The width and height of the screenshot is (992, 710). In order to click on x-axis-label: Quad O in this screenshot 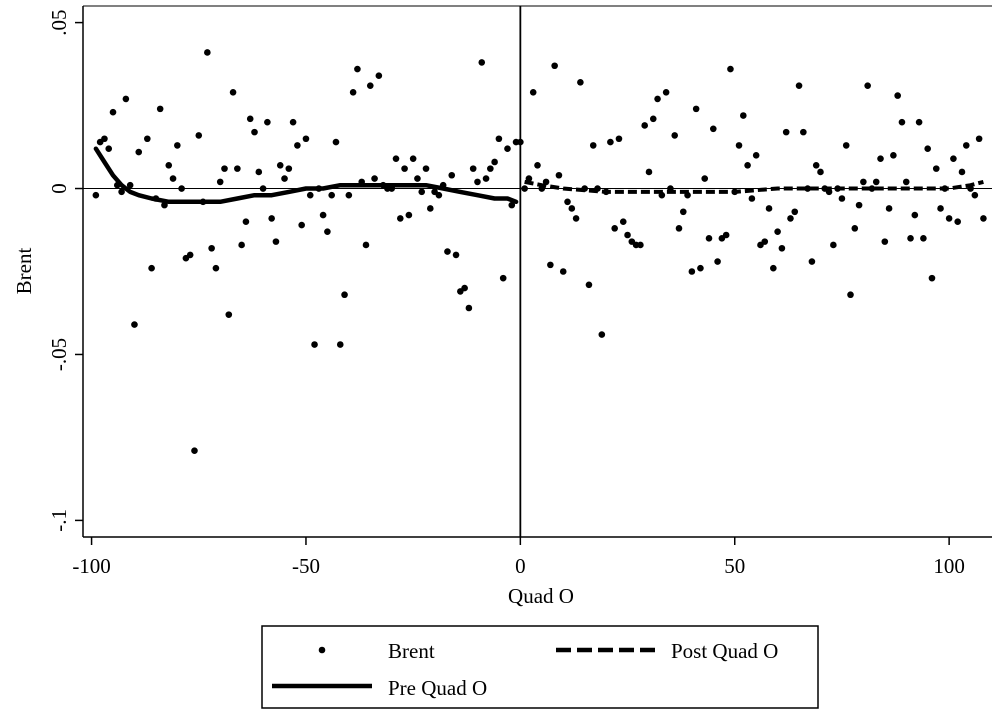, I will do `click(541, 596)`.